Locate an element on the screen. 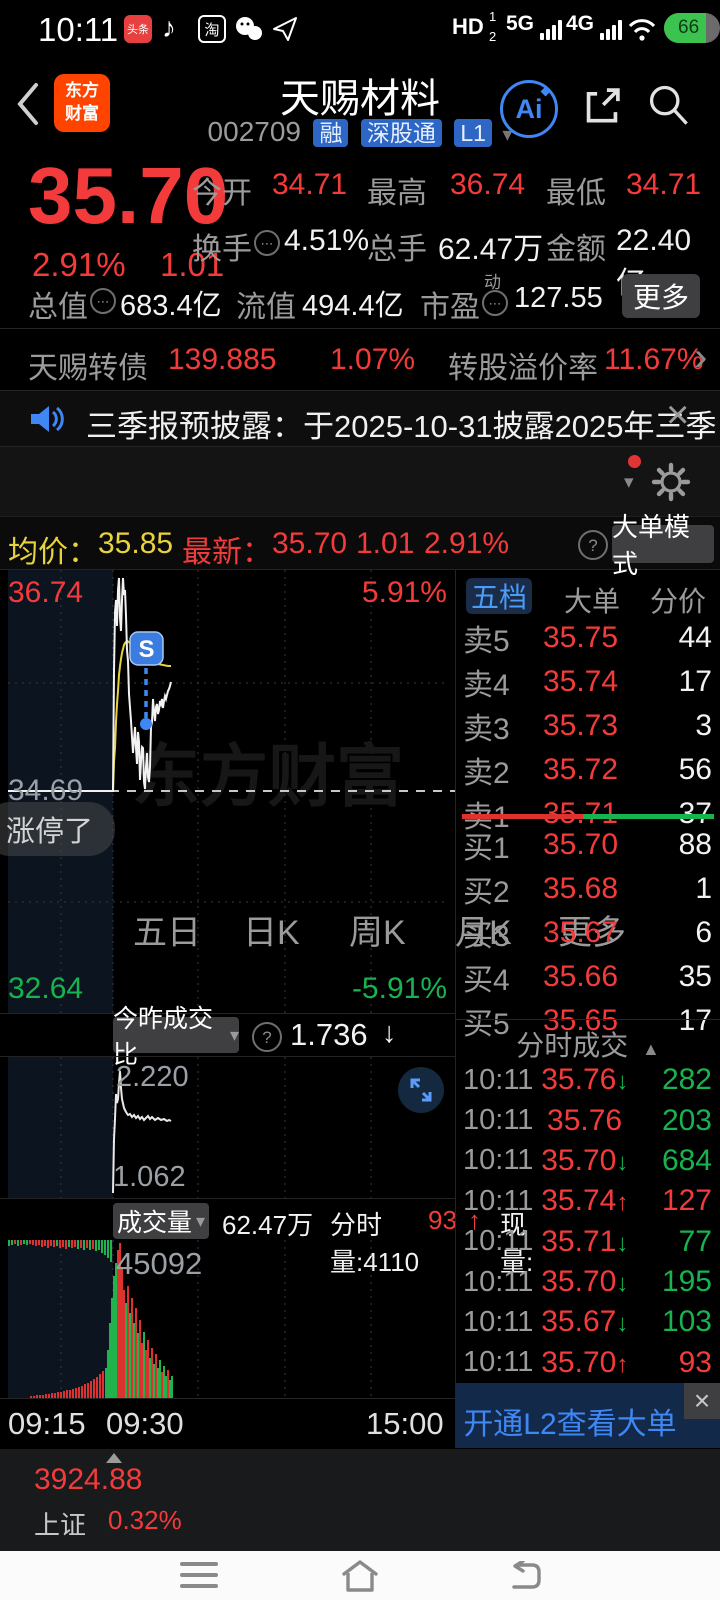  volume-chart: 45092 is located at coordinates (227, 1319).